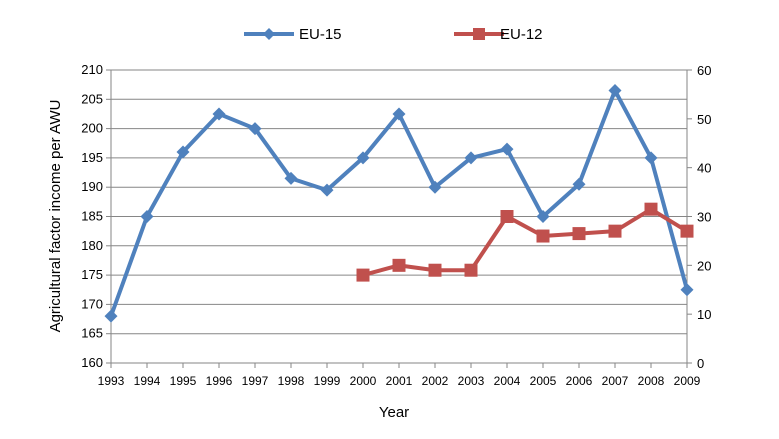  Describe the element at coordinates (92, 362) in the screenshot. I see `y-left-tick-label: 160` at that location.